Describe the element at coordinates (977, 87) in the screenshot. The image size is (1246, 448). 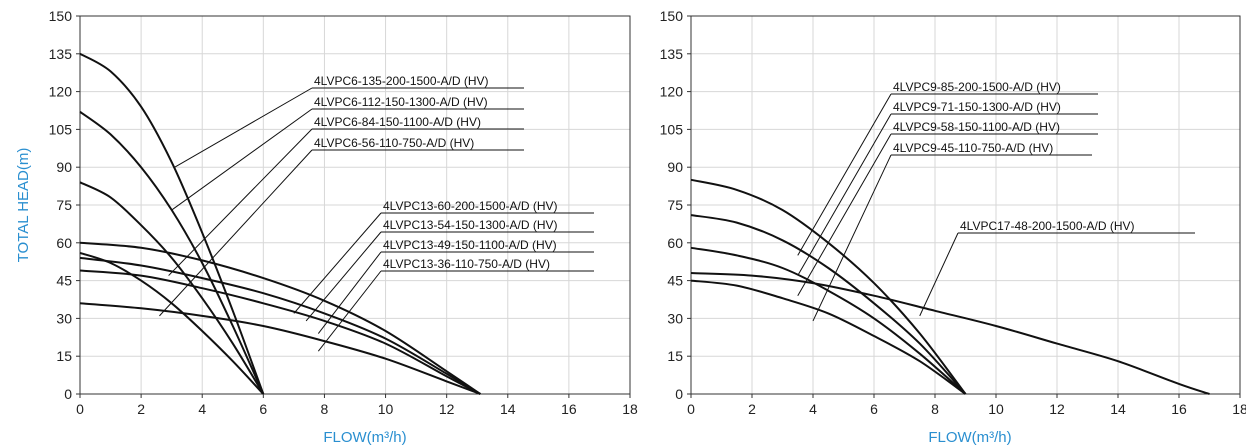
I see `series-label: 4LVPC9-85-200-1500-A/D (HV)` at that location.